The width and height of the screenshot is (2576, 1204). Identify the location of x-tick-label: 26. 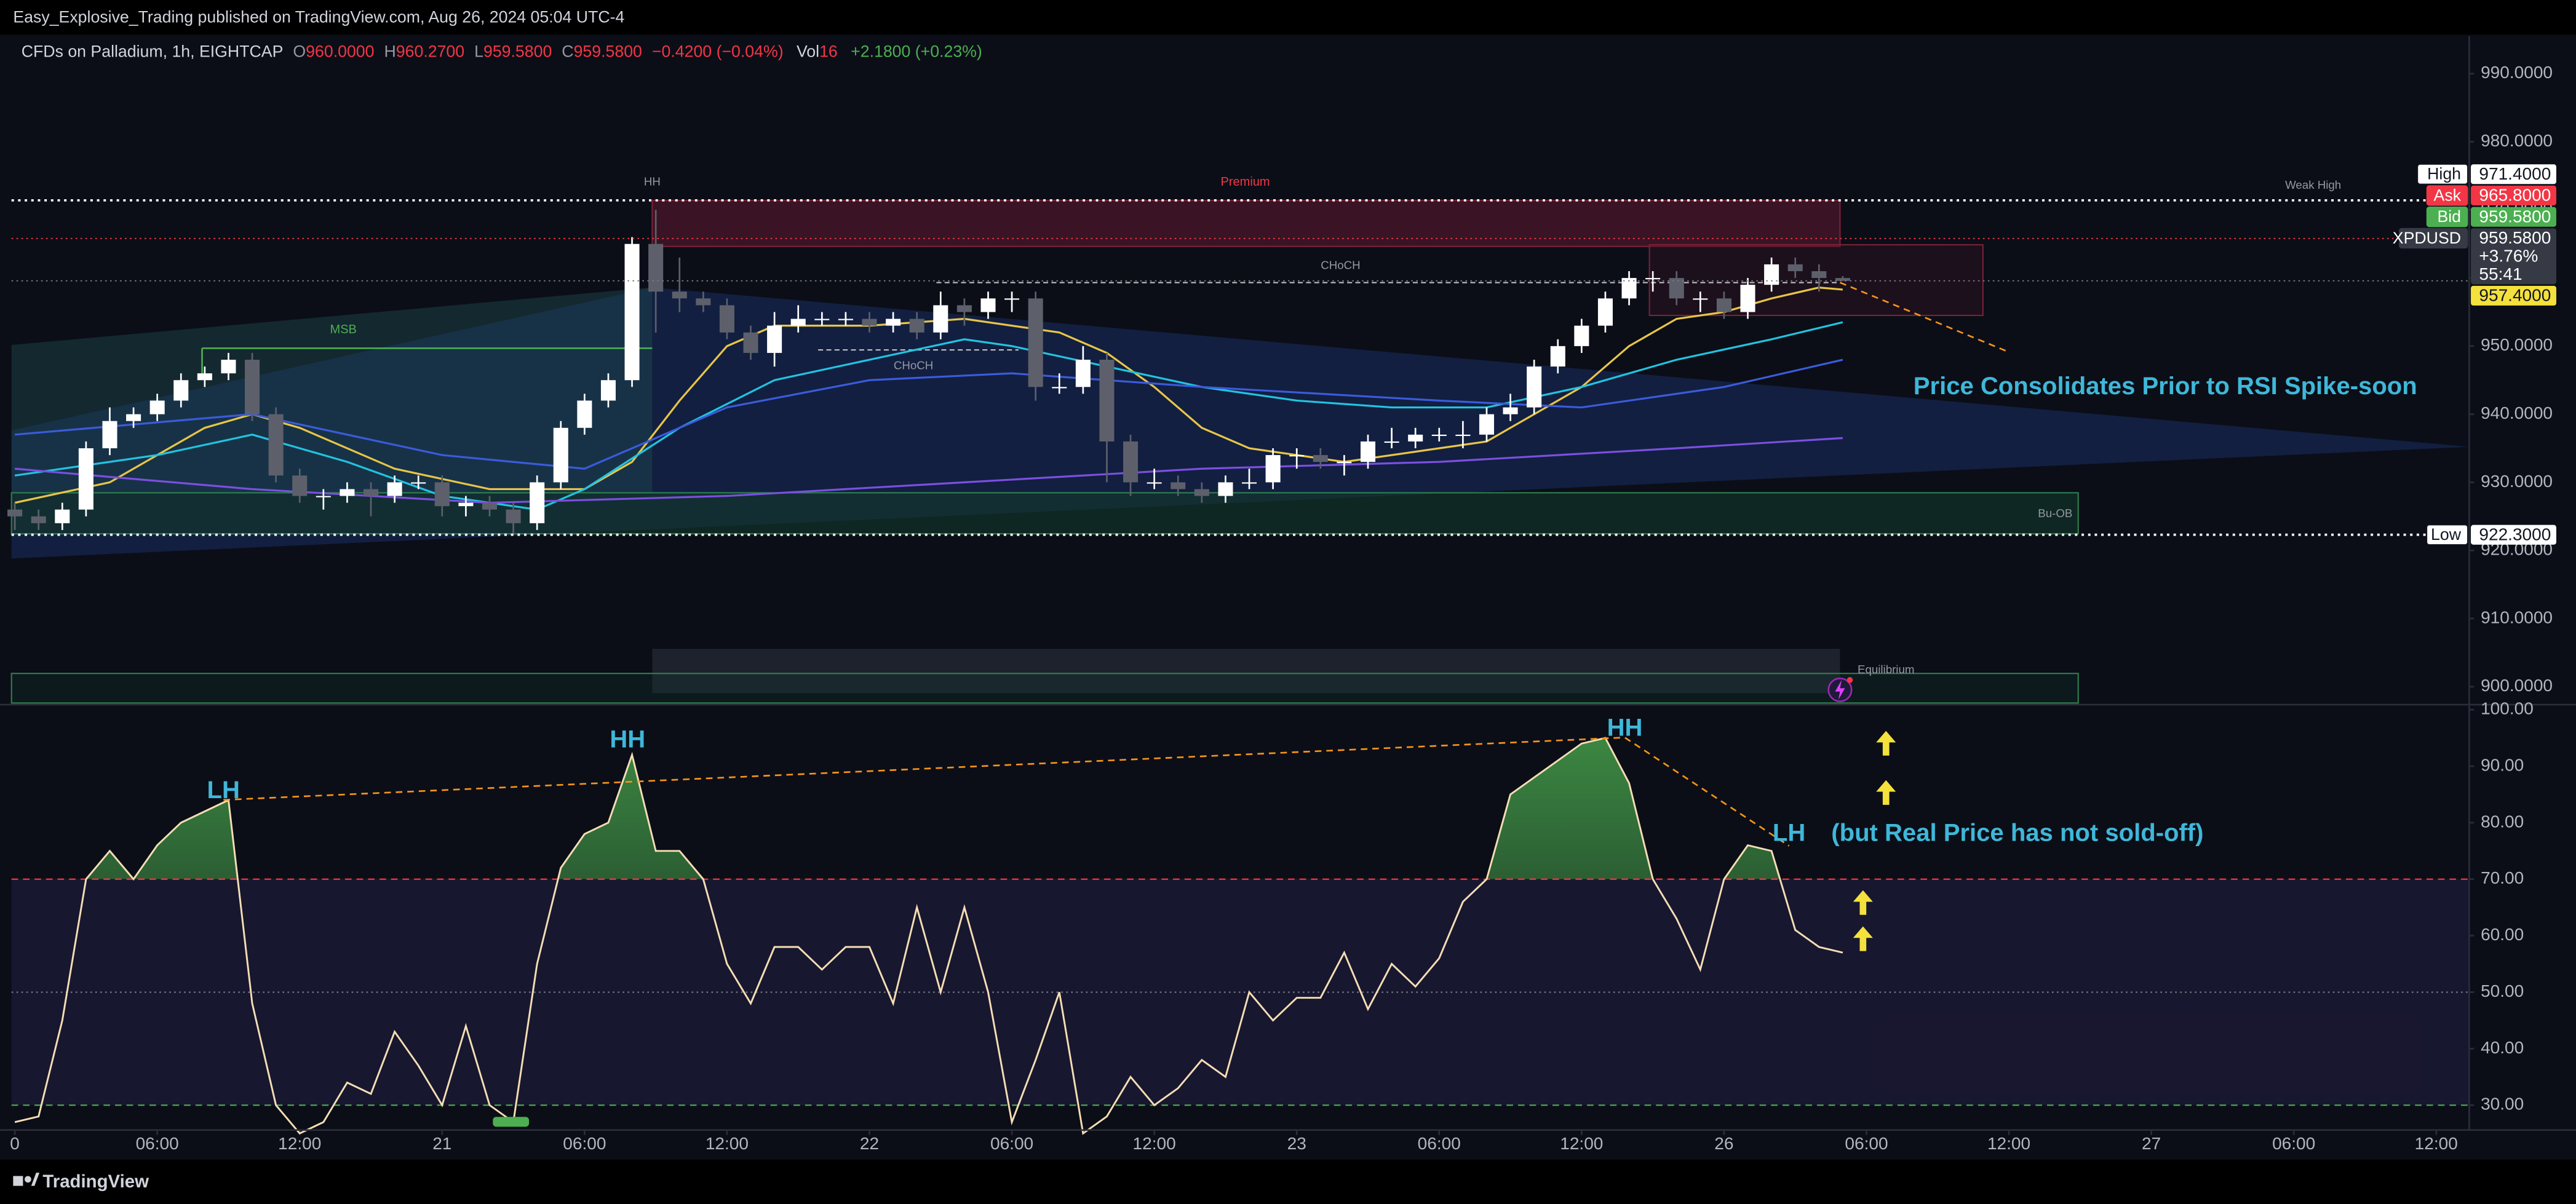
(1723, 1143).